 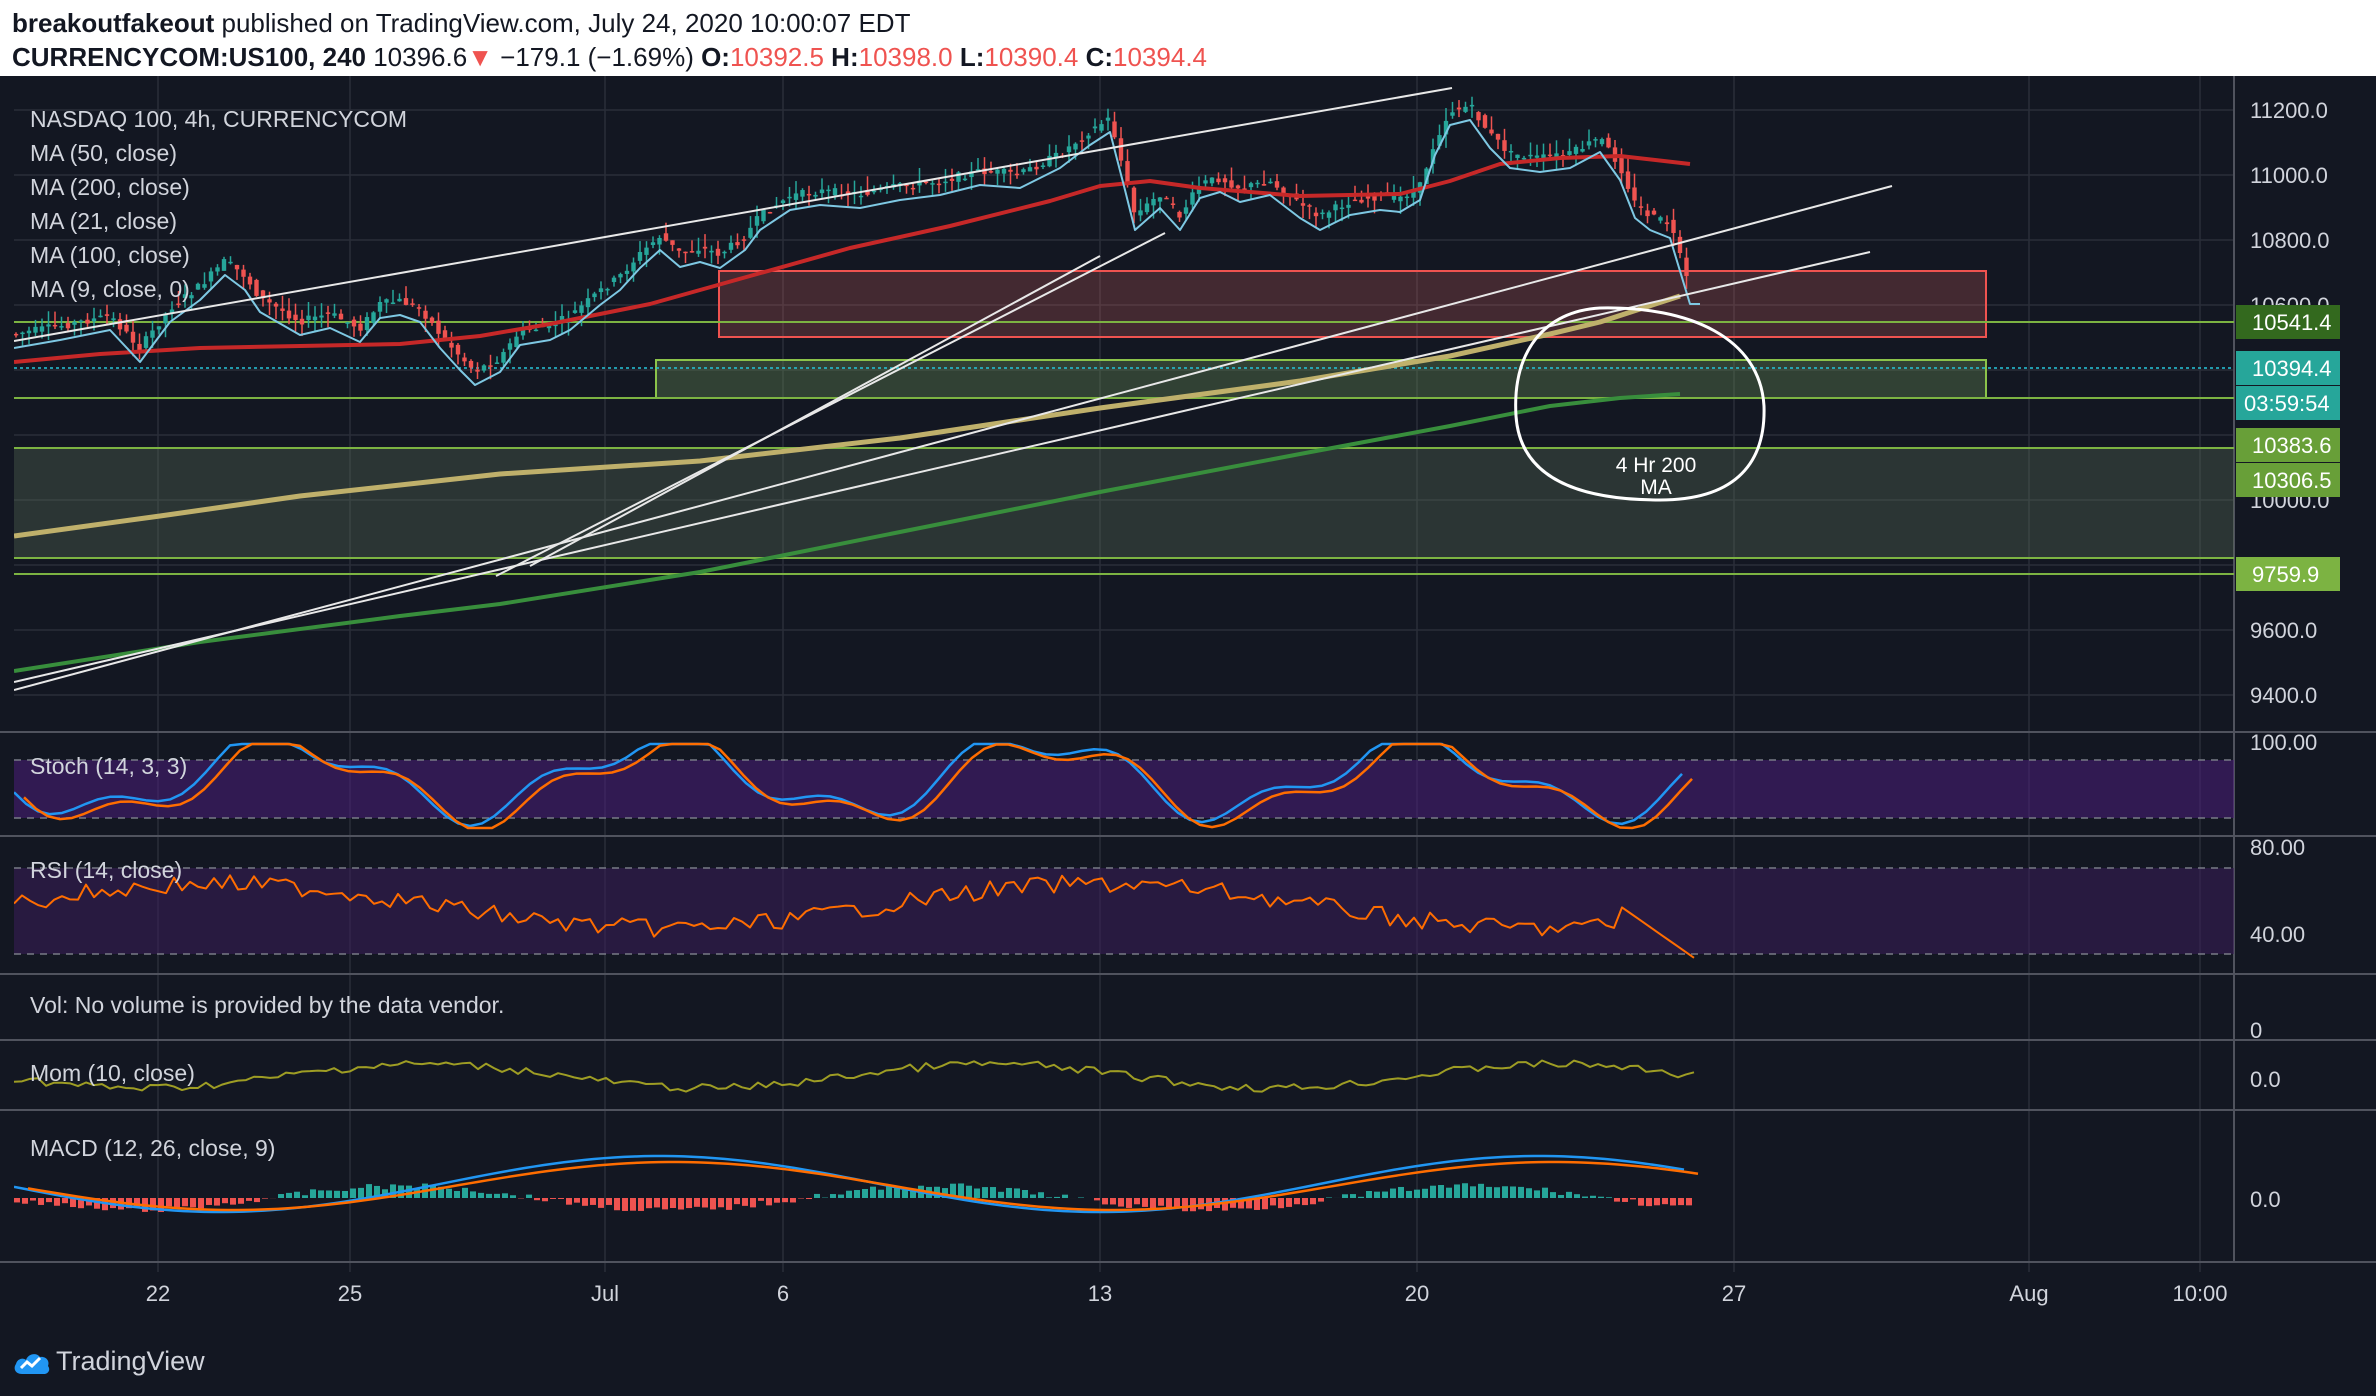 I want to click on legend-ma21: MA (21, close), so click(x=103, y=221).